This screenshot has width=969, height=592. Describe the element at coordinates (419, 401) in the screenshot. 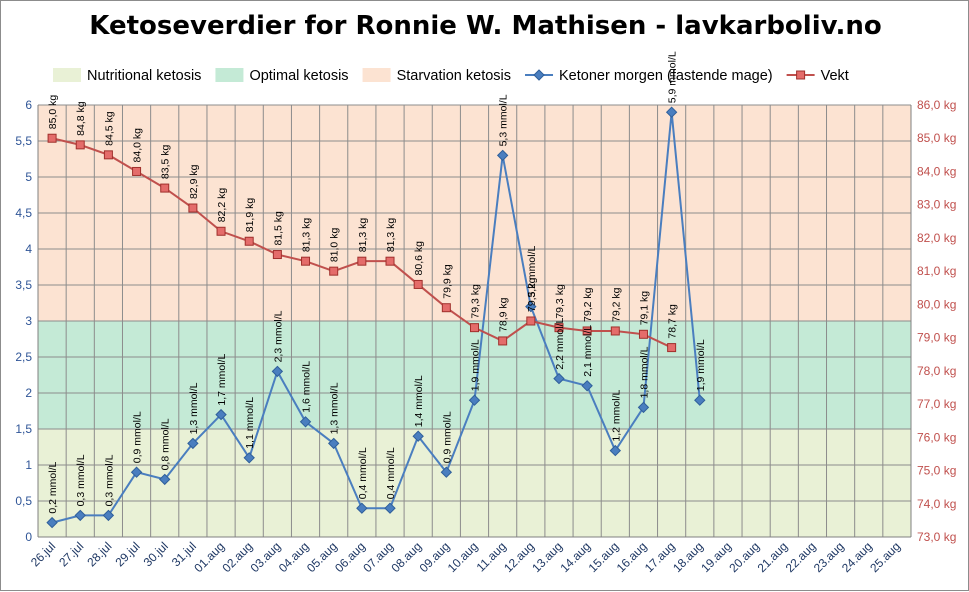

I see `ketone-data-label: 1,4 mmol/L` at that location.